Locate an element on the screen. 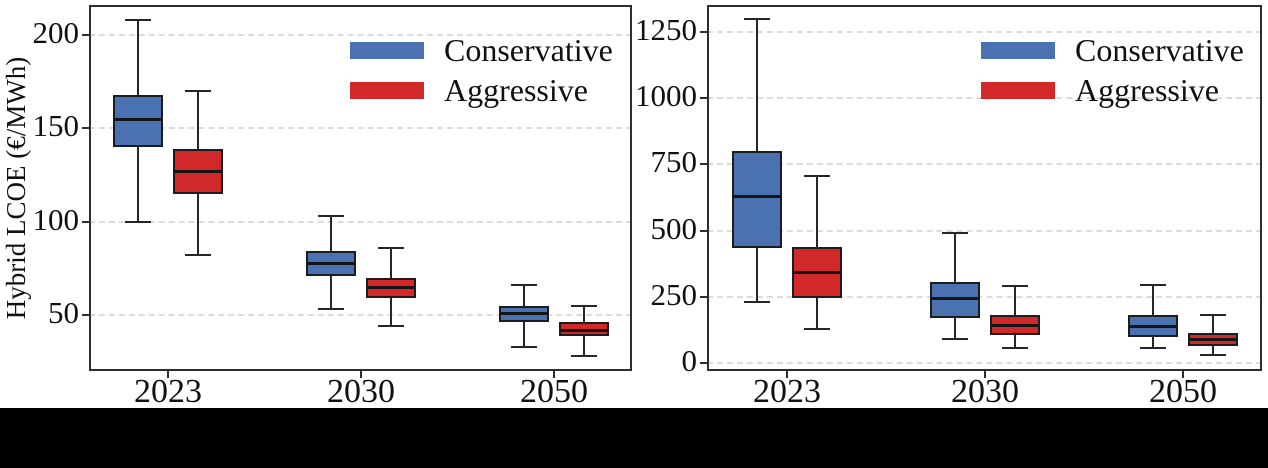 This screenshot has width=1268, height=468. median-conservative-2023 is located at coordinates (757, 197).